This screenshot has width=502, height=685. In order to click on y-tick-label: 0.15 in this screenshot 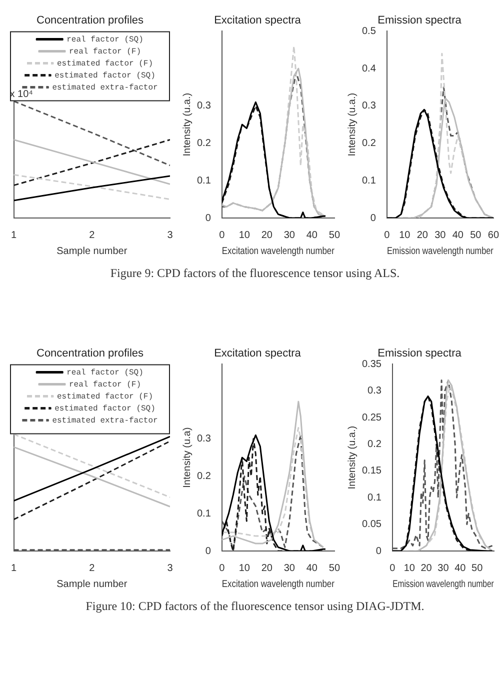, I will do `click(372, 471)`.